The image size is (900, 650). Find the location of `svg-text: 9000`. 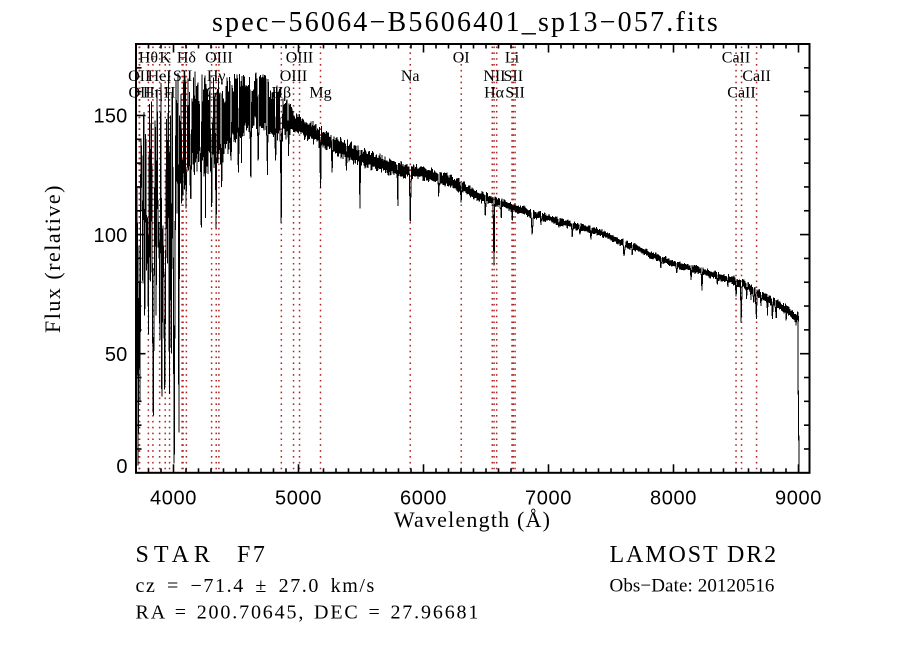

svg-text: 9000 is located at coordinates (798, 499).